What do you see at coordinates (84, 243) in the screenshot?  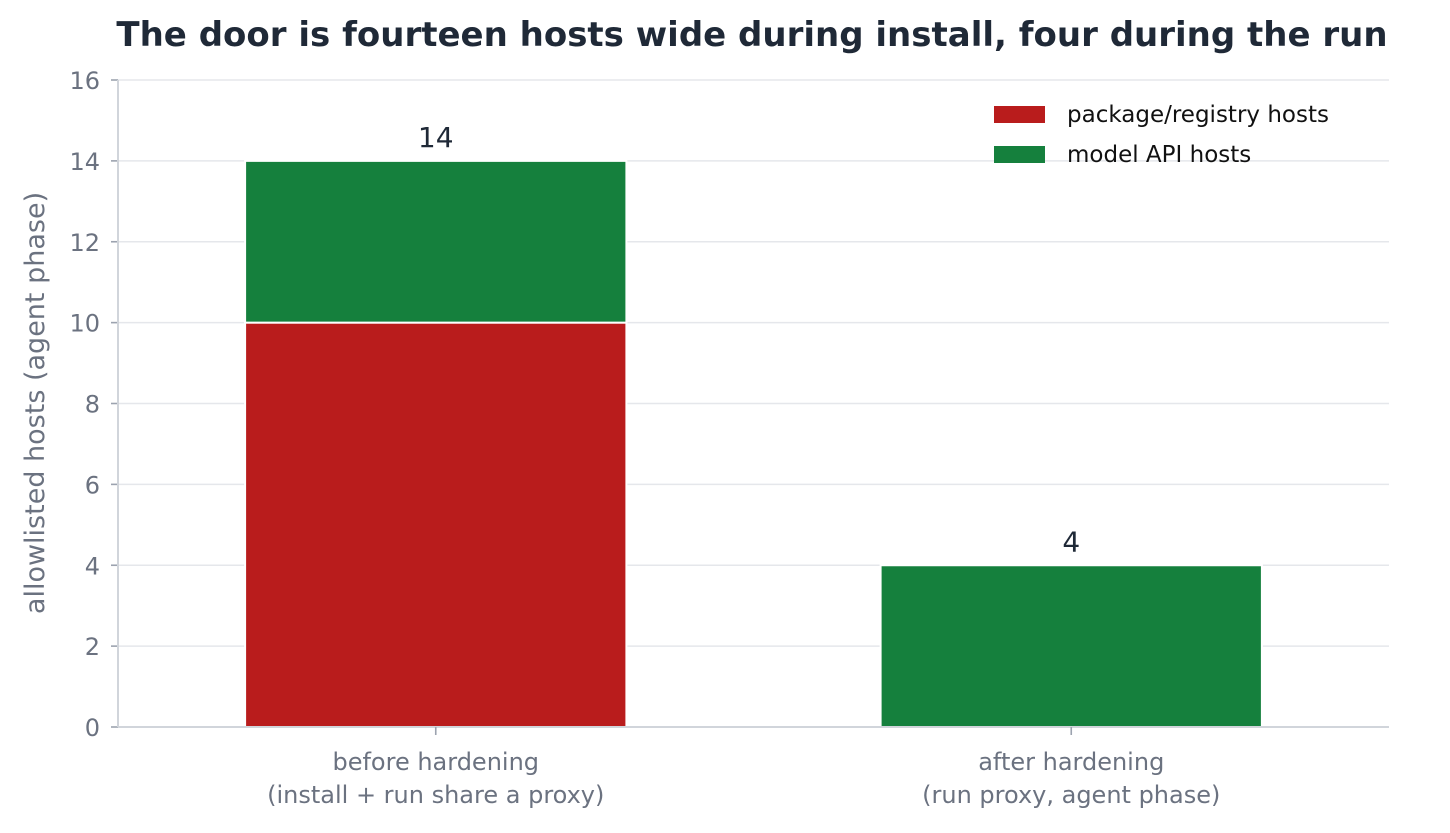 I see `y-tick-label: 12` at bounding box center [84, 243].